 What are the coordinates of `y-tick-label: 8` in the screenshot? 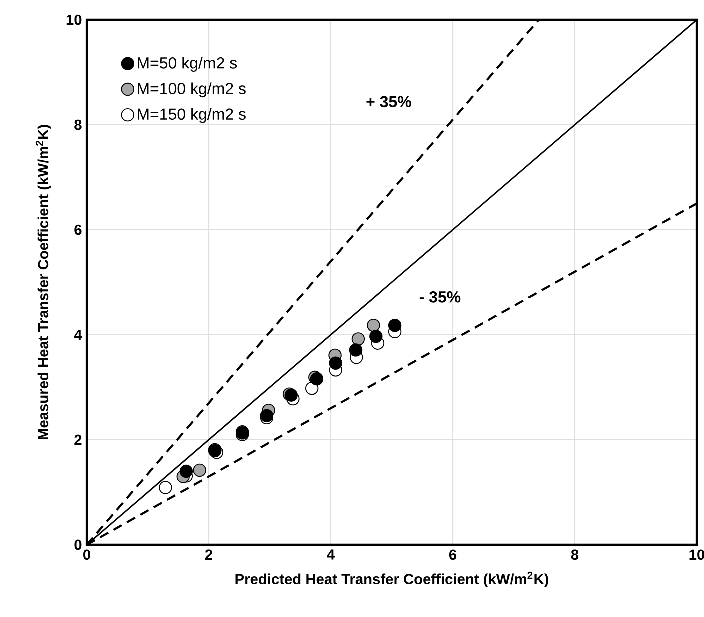 It's located at (78, 125).